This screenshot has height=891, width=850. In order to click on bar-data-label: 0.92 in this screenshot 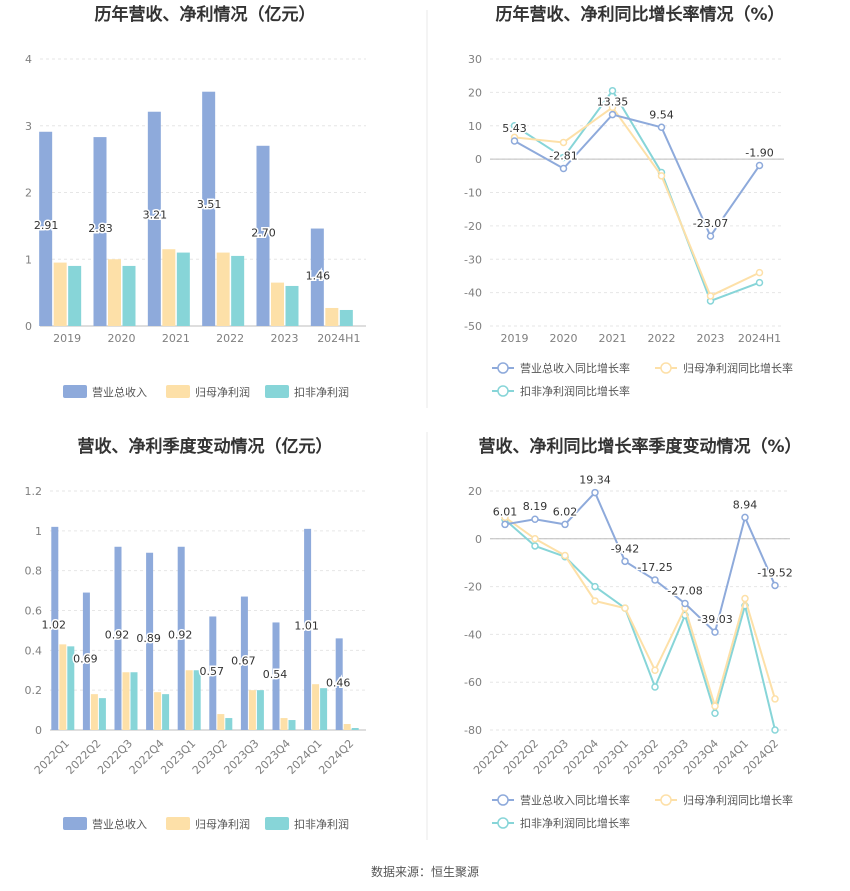, I will do `click(180, 635)`.